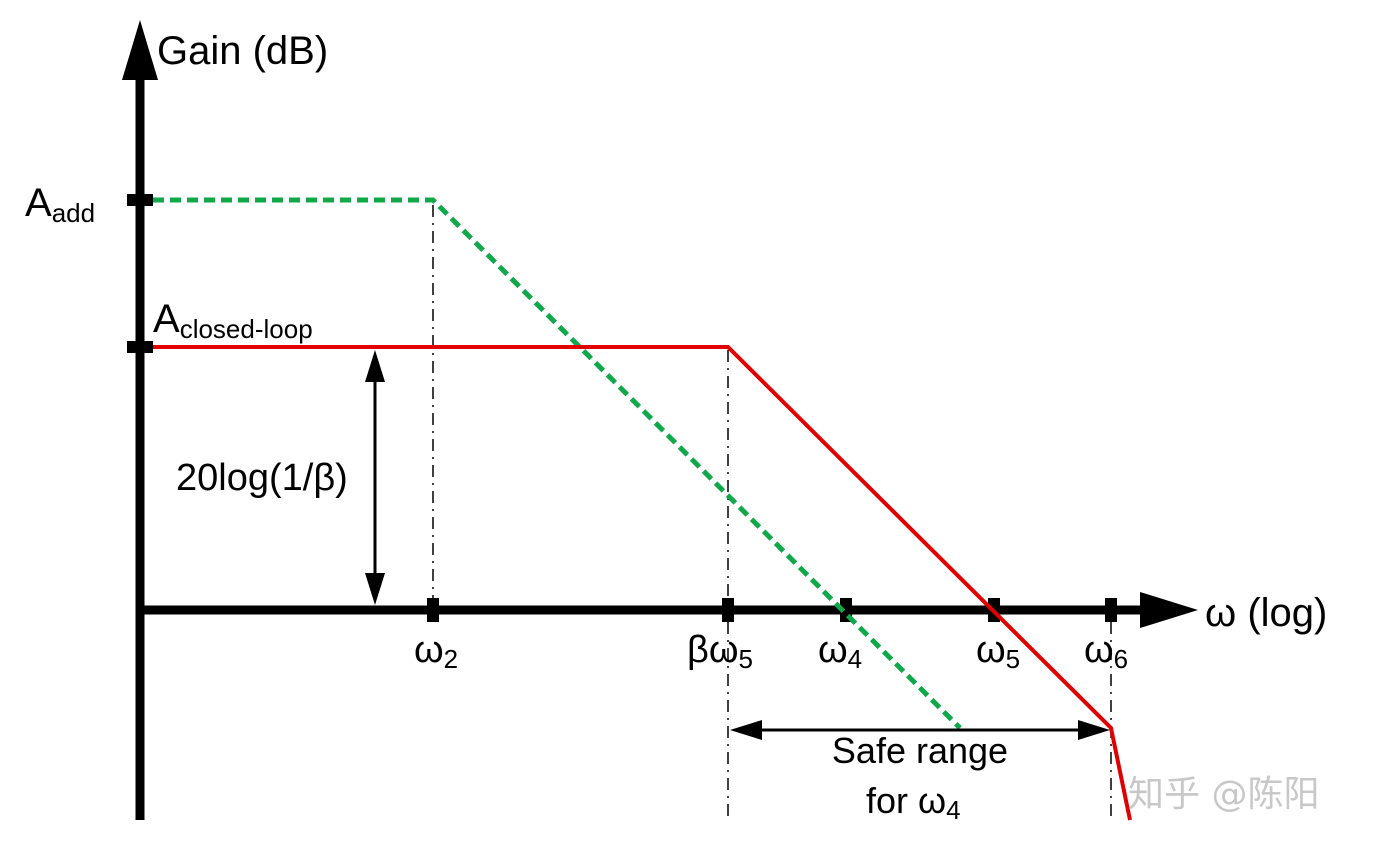  What do you see at coordinates (1169, 610) in the screenshot?
I see `x-axis-arrowhead` at bounding box center [1169, 610].